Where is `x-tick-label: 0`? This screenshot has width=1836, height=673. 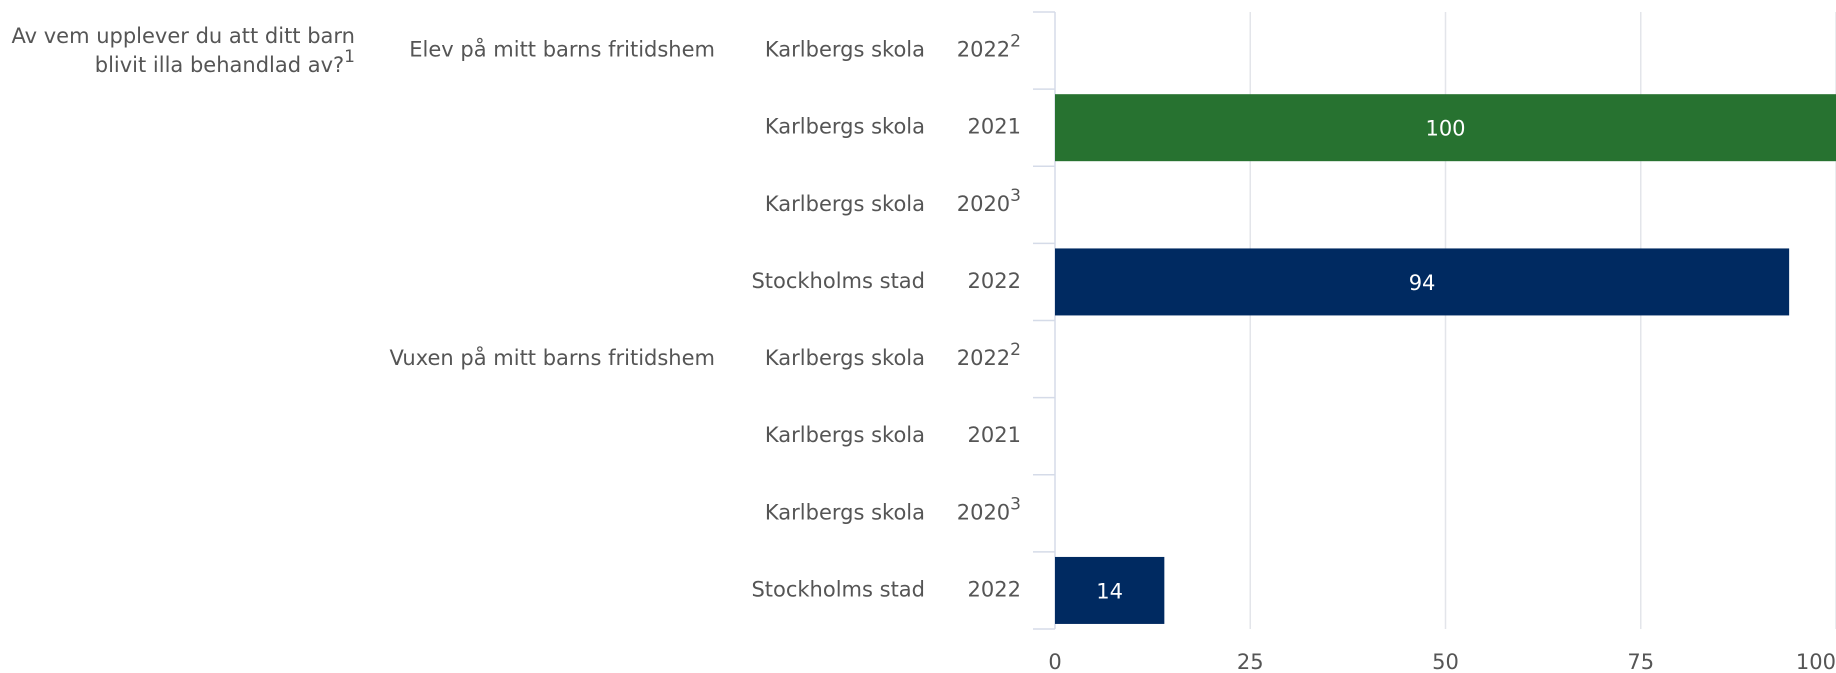 x-tick-label: 0 is located at coordinates (1054, 661).